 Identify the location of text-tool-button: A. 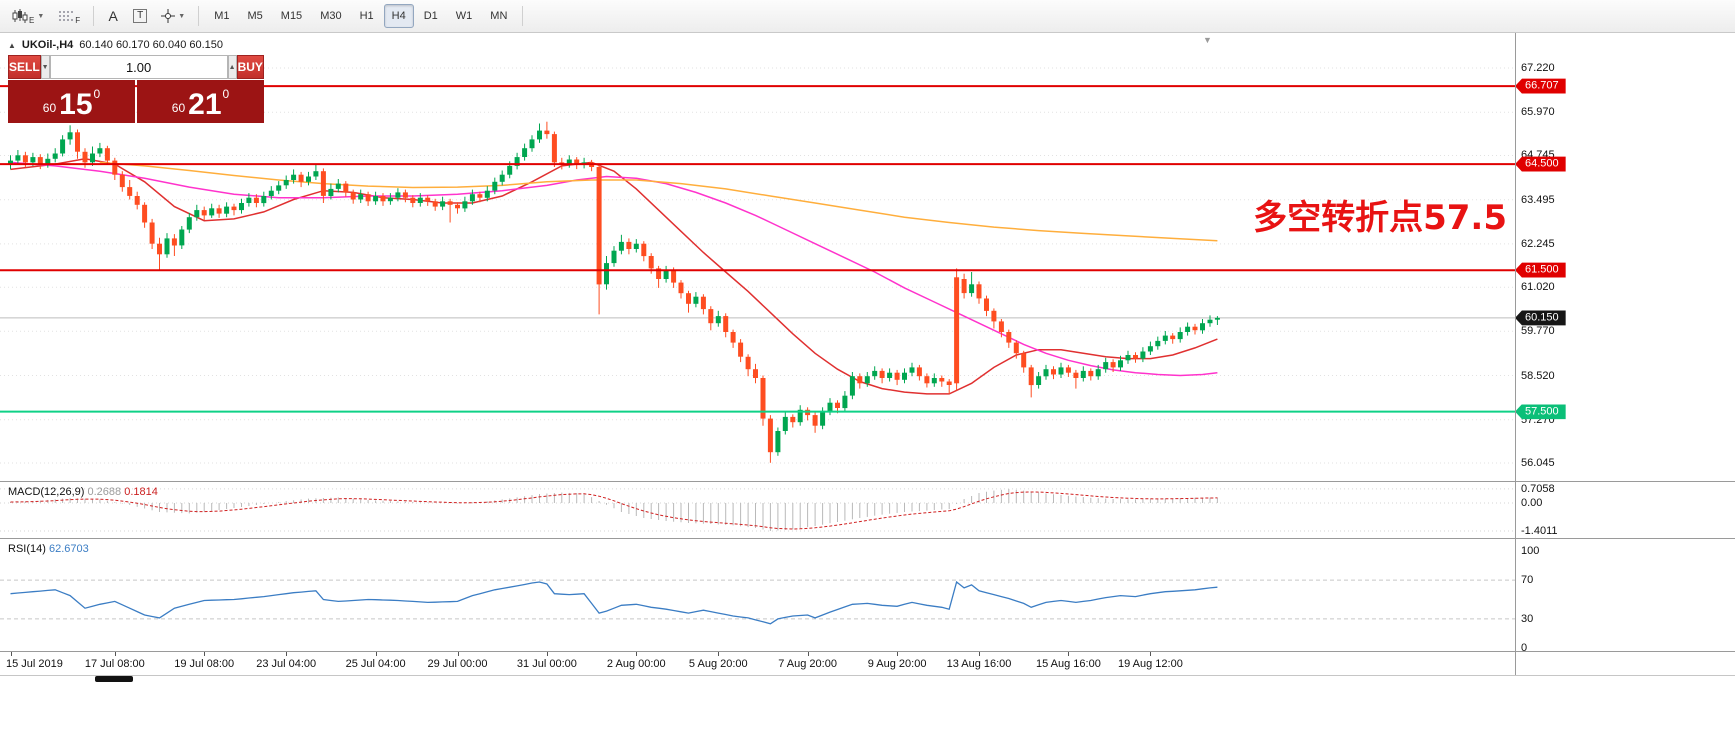
(113, 16).